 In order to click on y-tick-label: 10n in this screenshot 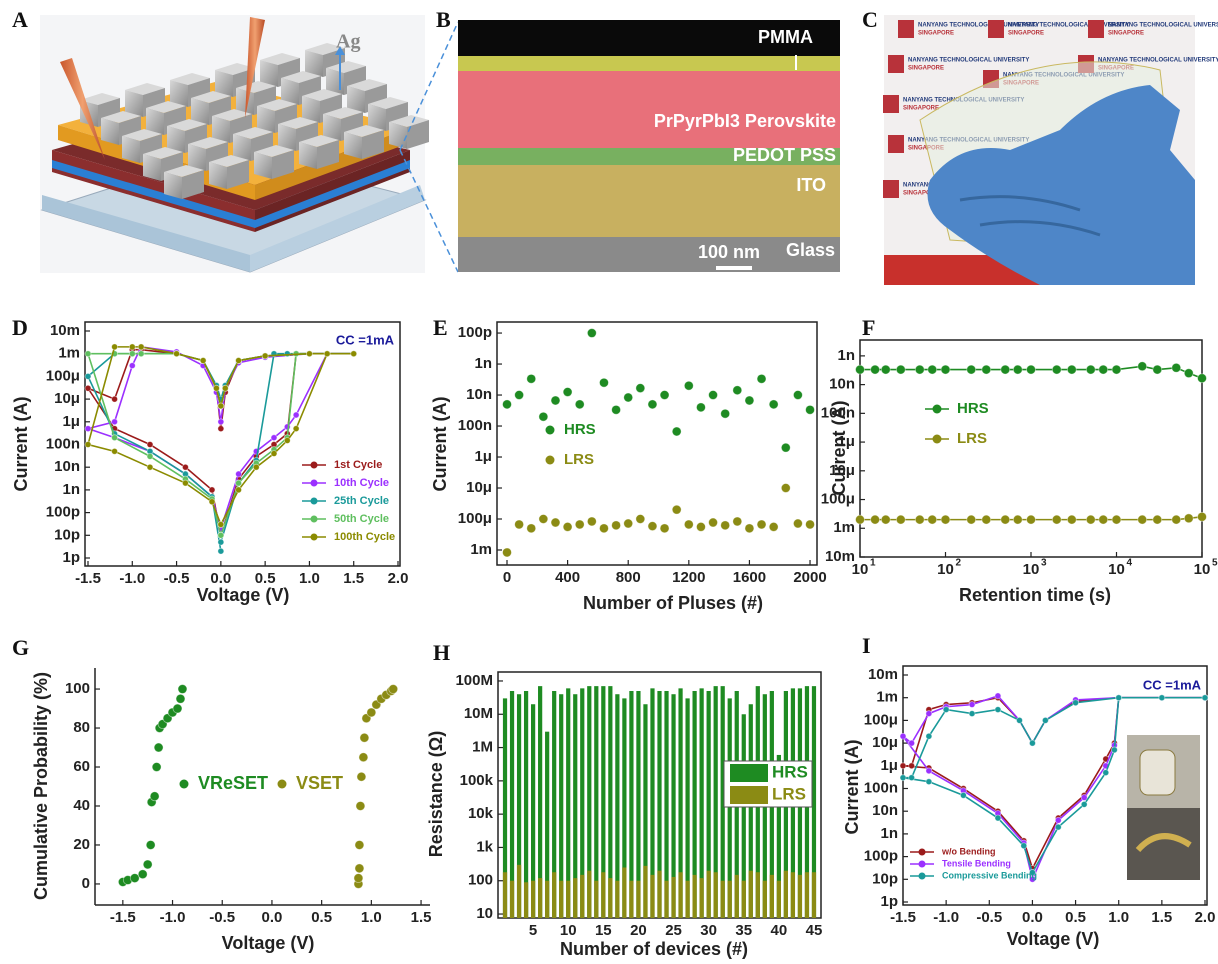, I will do `click(885, 810)`.